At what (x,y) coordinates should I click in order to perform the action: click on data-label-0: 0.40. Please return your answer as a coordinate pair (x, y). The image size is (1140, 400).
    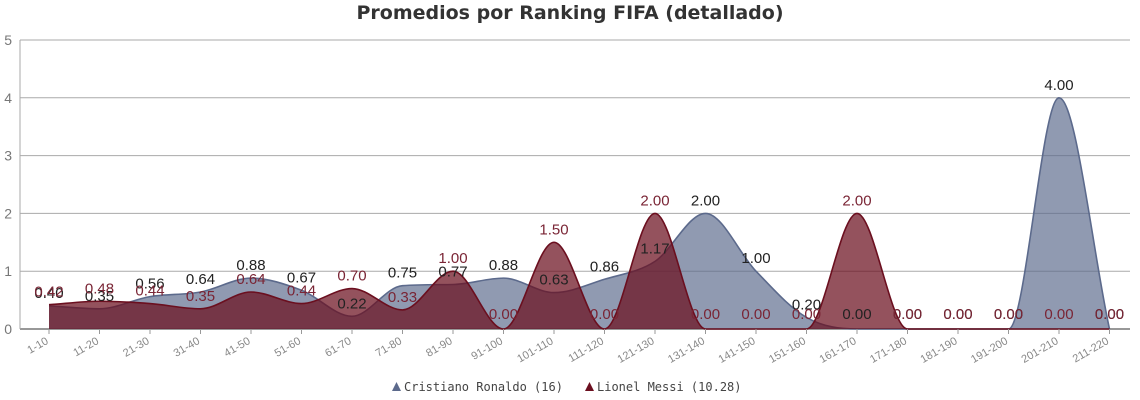
    Looking at the image, I should click on (48, 293).